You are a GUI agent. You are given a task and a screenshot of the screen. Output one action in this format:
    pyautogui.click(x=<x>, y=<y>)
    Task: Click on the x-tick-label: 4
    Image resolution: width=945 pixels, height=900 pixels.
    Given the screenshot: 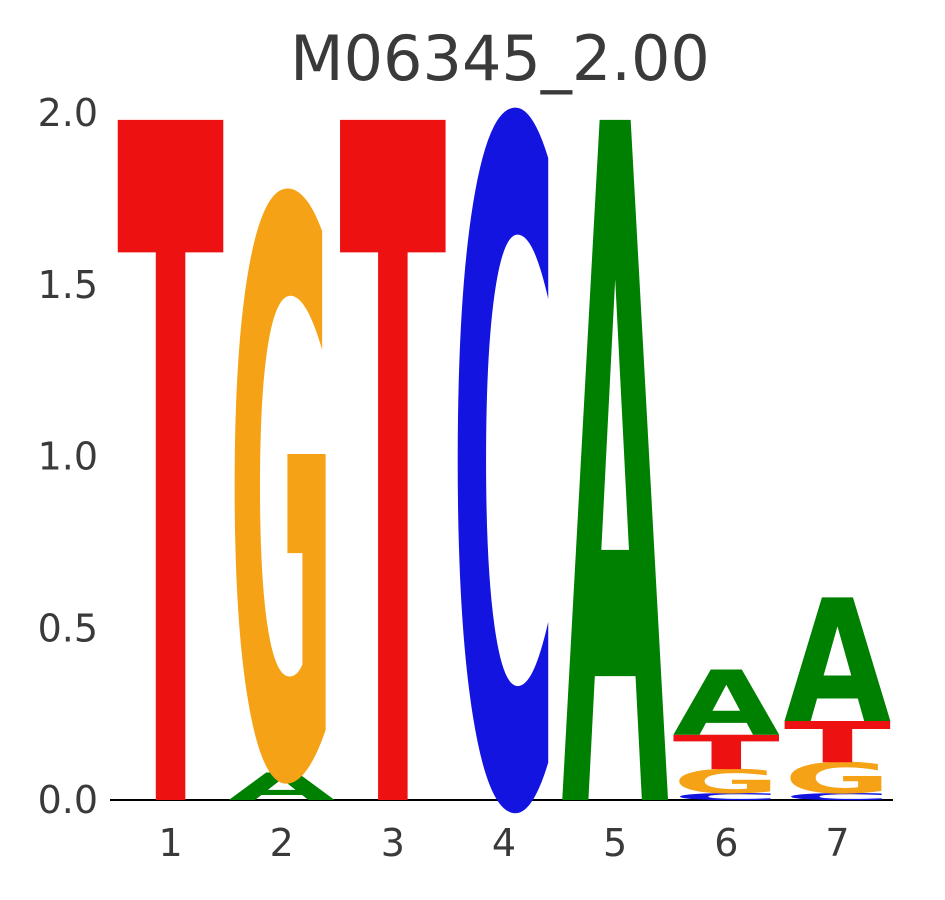 What is the action you would take?
    pyautogui.click(x=504, y=843)
    